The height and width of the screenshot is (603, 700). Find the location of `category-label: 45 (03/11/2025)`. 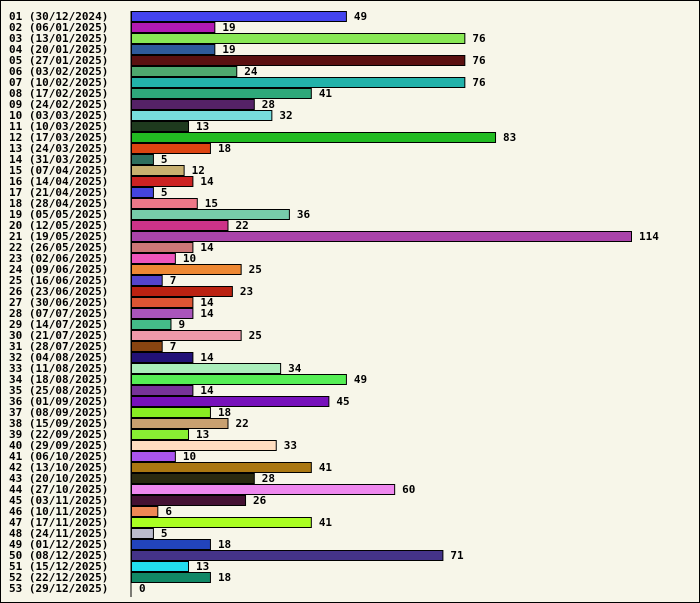

category-label: 45 (03/11/2025) is located at coordinates (58, 500).